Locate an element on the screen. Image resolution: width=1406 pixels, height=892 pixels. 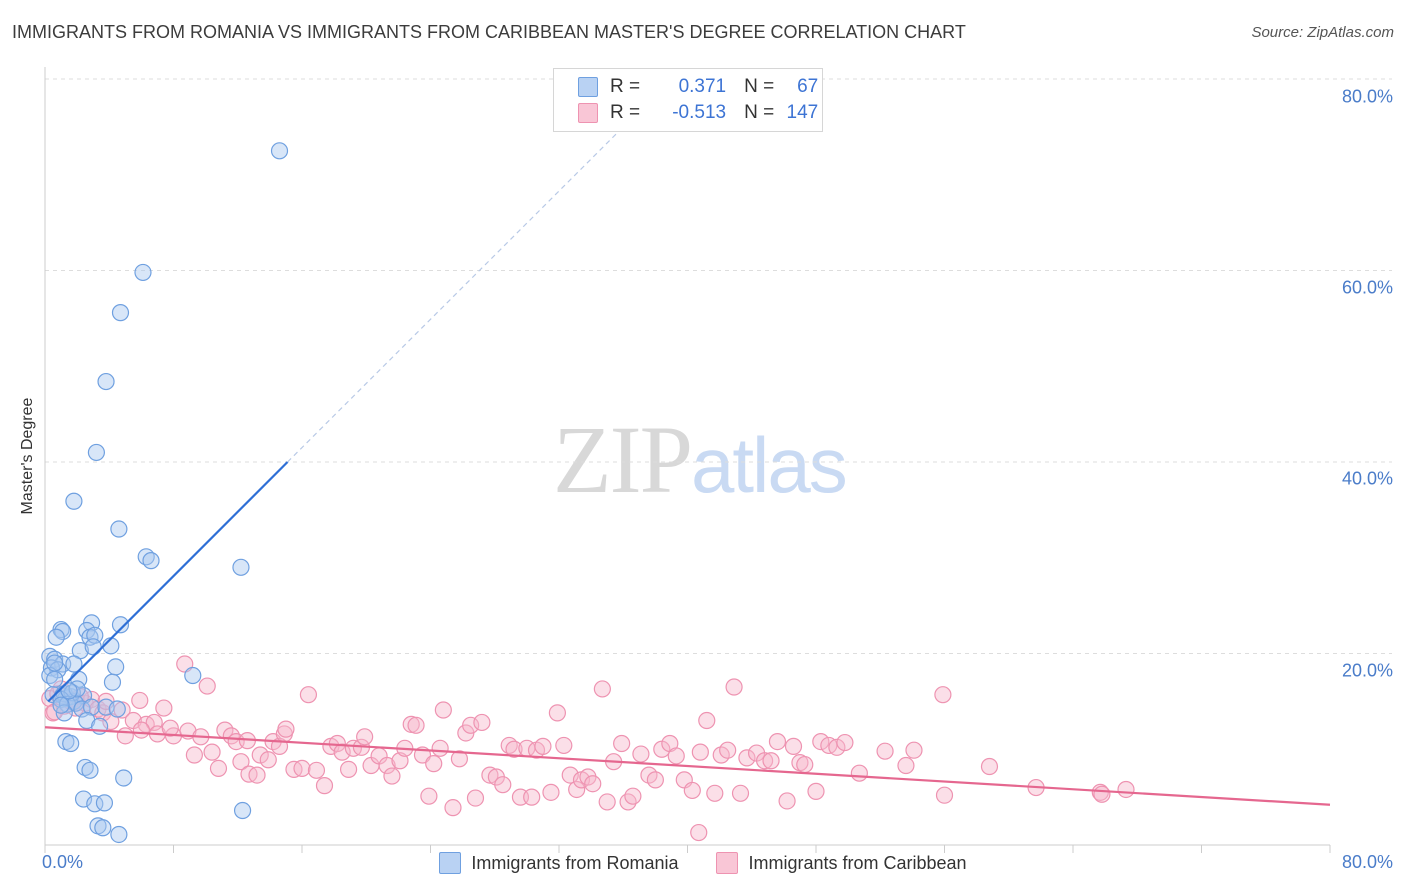
legend-caribbean-label: Immigrants from Caribbean is located at coordinates (857, 862).